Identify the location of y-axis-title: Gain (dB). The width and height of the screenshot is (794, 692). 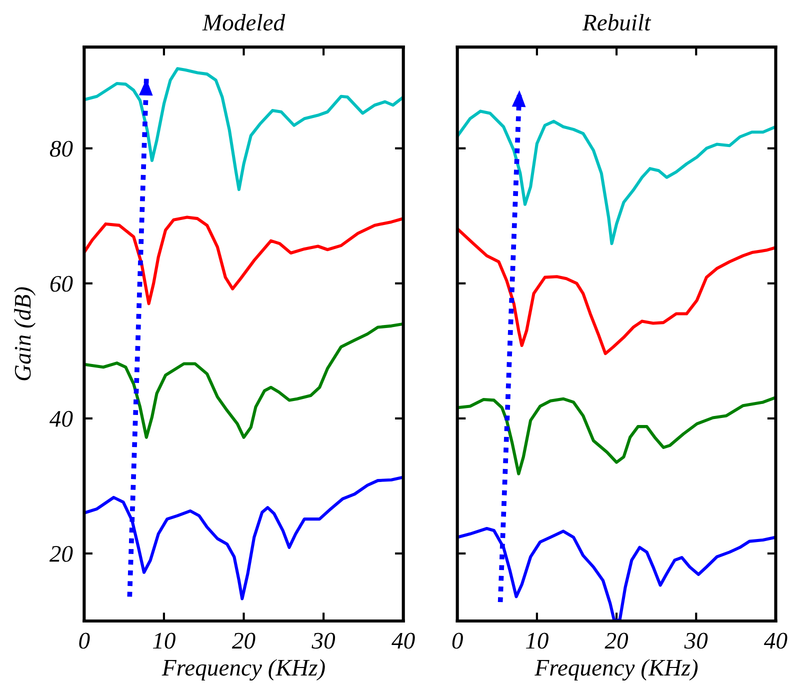
(25, 333).